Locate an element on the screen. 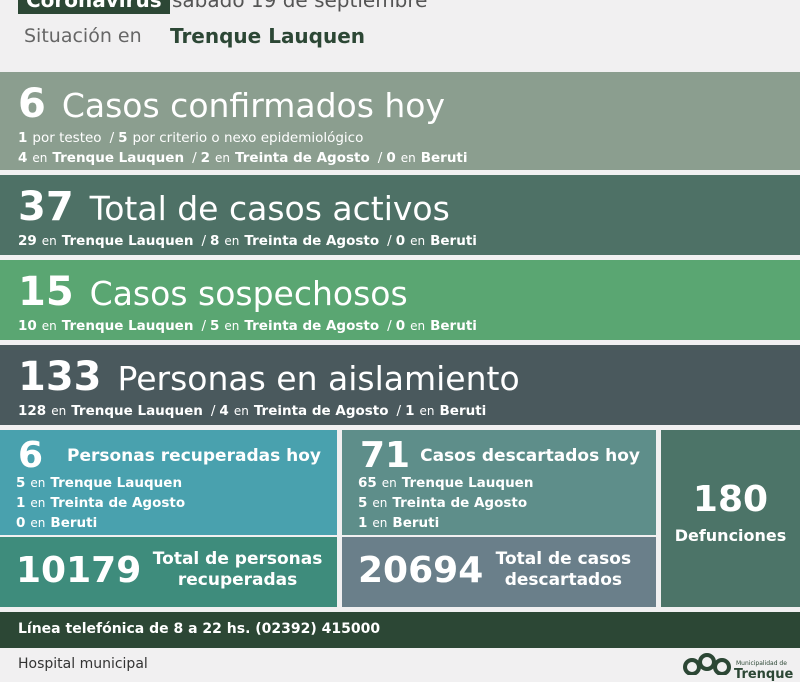 The width and height of the screenshot is (800, 682). count: 65 is located at coordinates (367, 483).